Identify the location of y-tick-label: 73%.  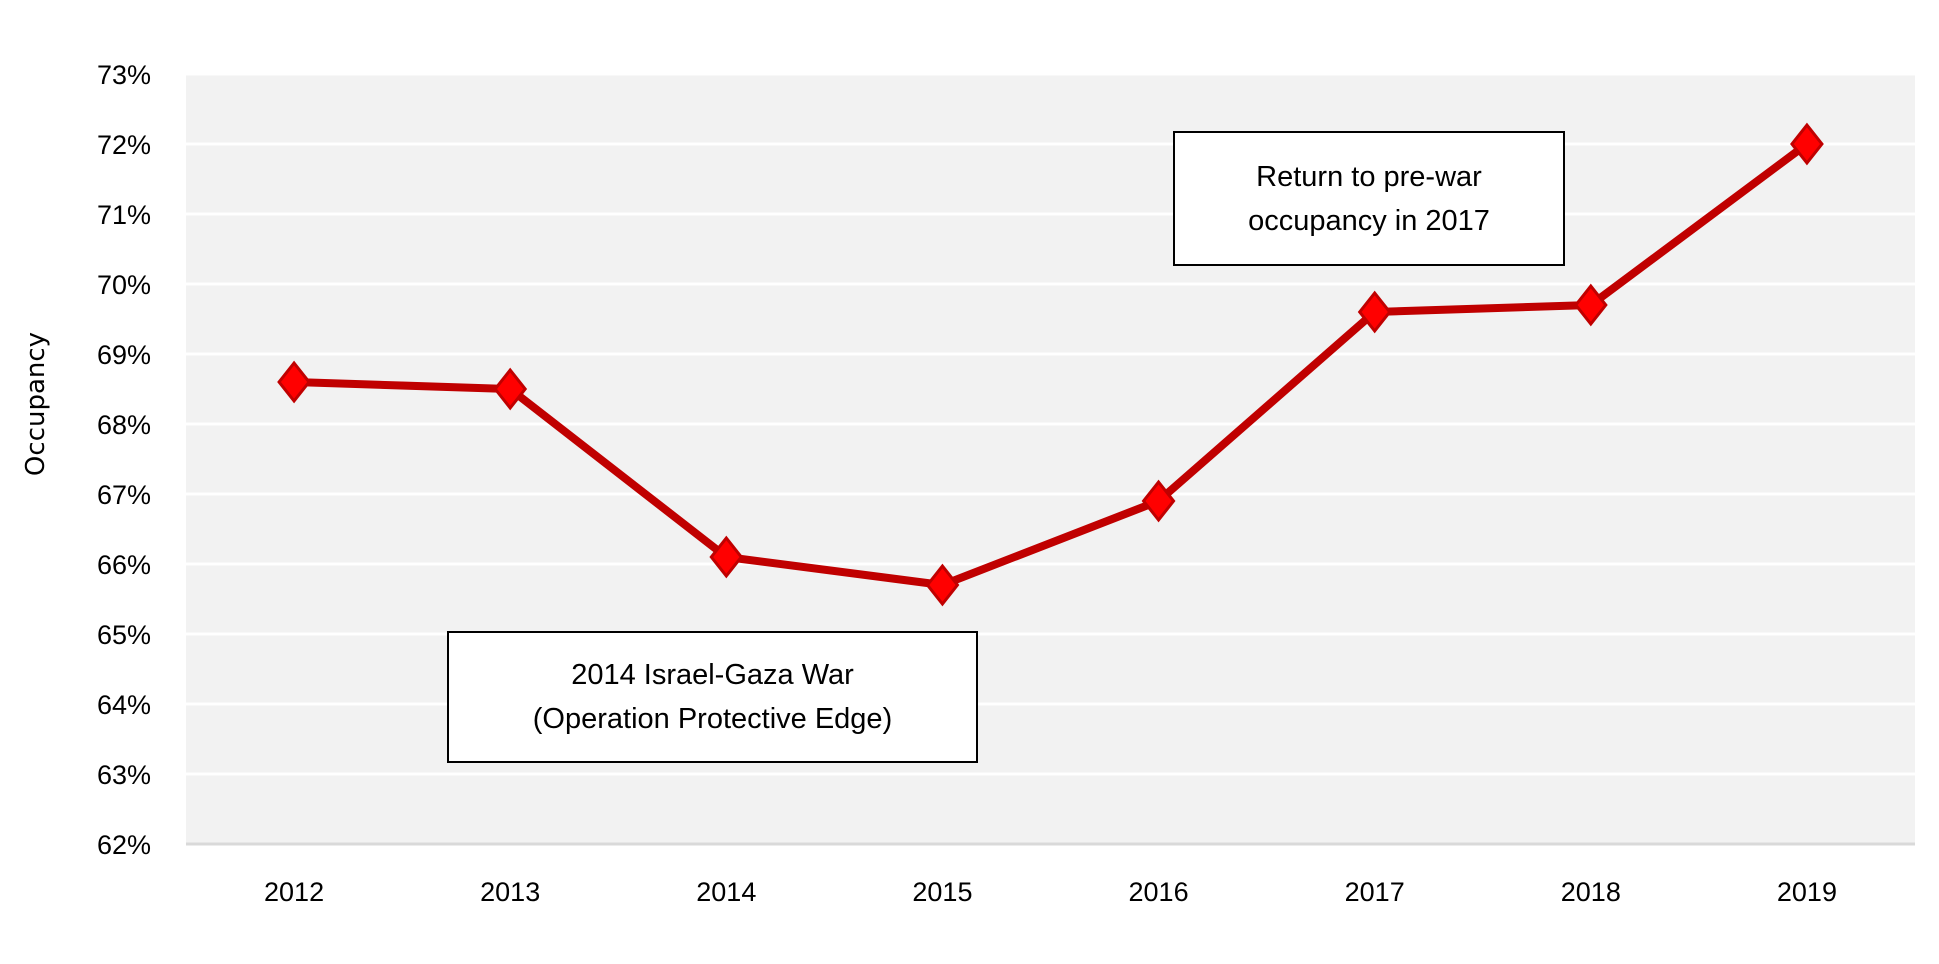
(124, 75).